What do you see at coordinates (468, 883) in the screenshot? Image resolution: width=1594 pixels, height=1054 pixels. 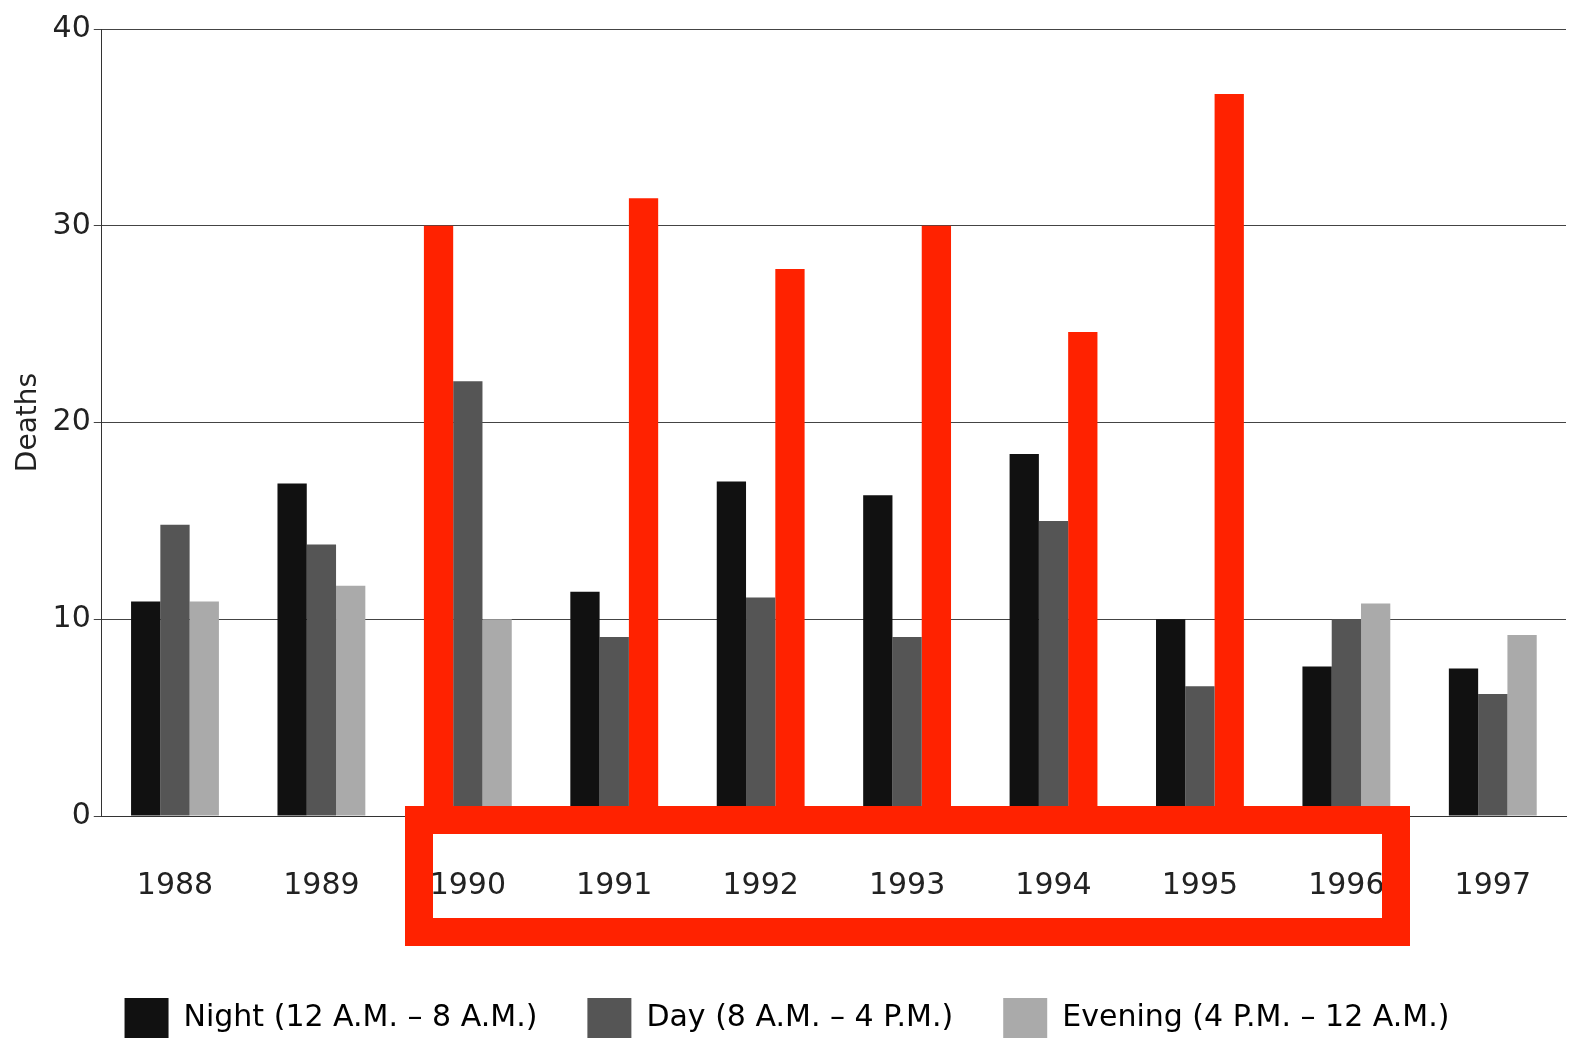 I see `x-tick-label: 1990` at bounding box center [468, 883].